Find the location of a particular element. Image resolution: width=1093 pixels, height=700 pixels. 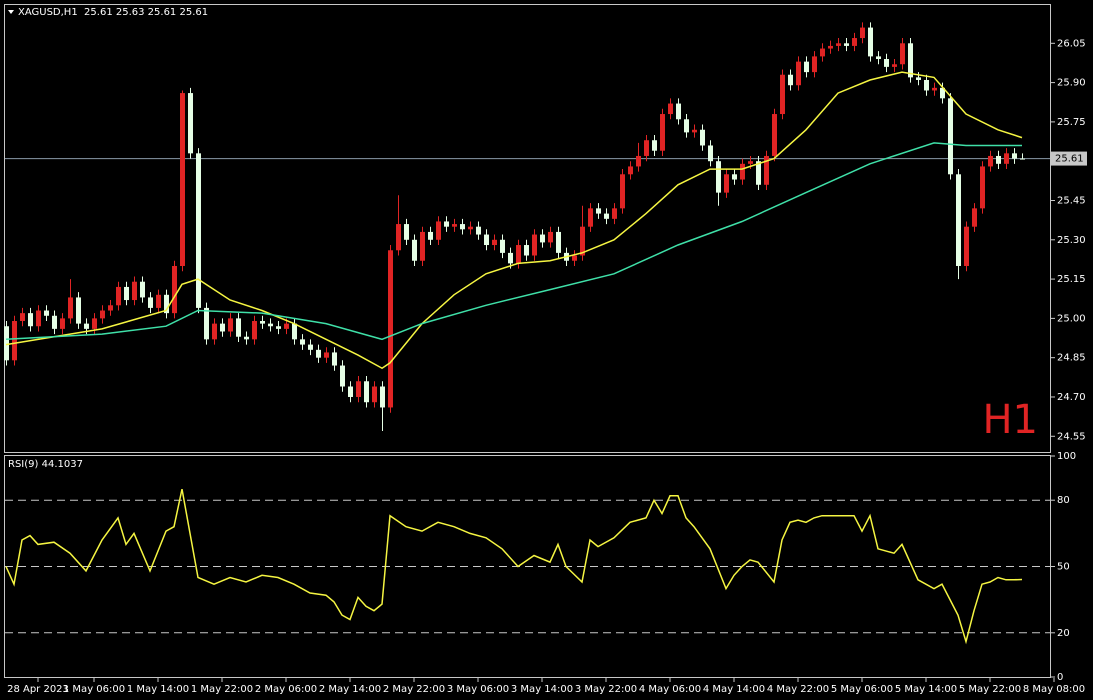

y-tick-label: 25.45 is located at coordinates (1071, 200).